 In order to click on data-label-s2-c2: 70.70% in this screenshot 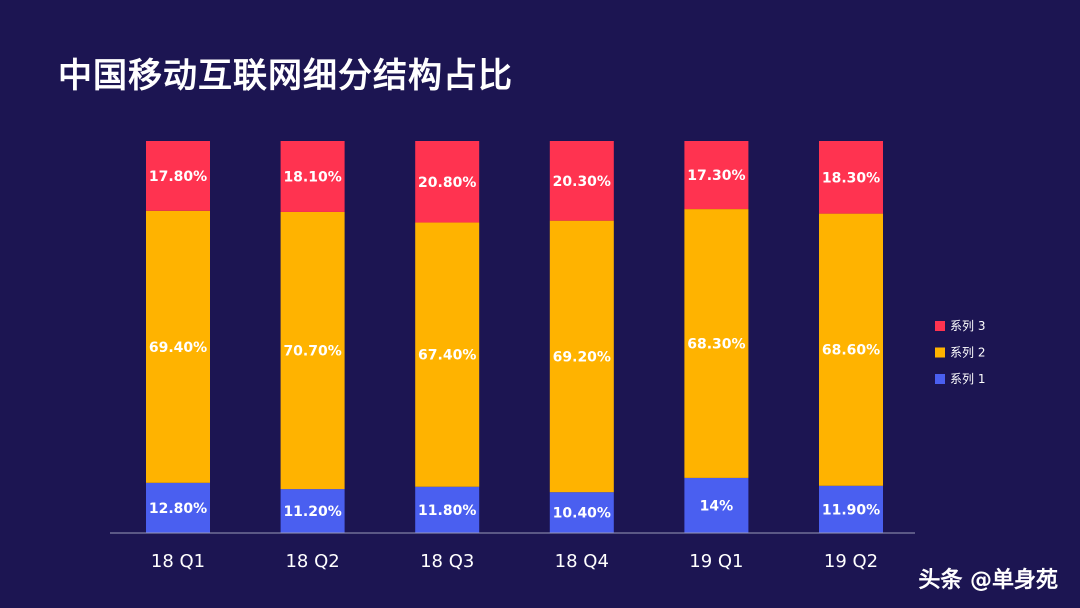, I will do `click(312, 352)`.